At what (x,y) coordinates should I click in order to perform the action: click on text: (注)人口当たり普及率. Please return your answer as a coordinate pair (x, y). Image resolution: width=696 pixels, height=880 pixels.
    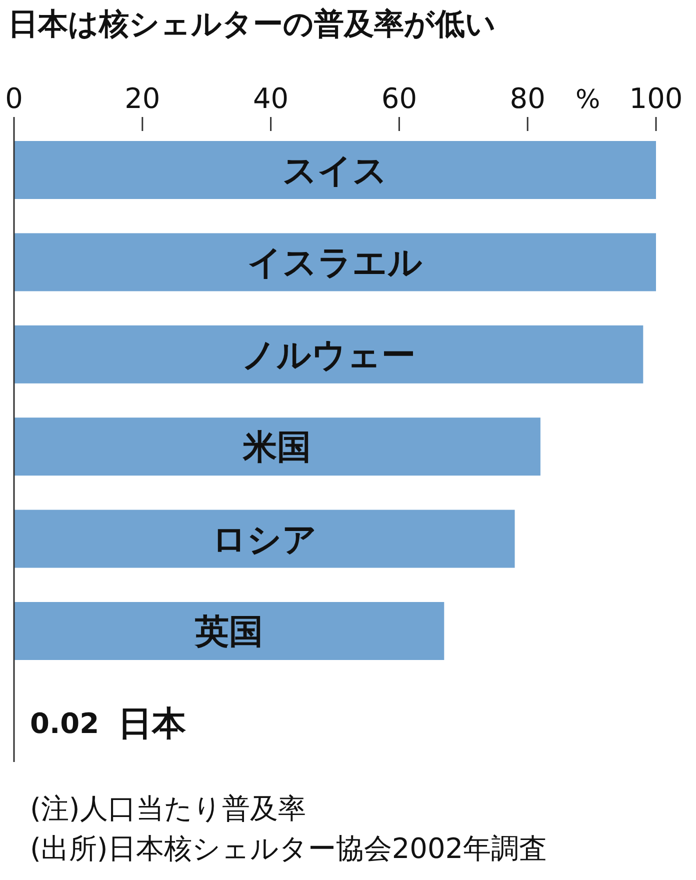
    Looking at the image, I should click on (168, 808).